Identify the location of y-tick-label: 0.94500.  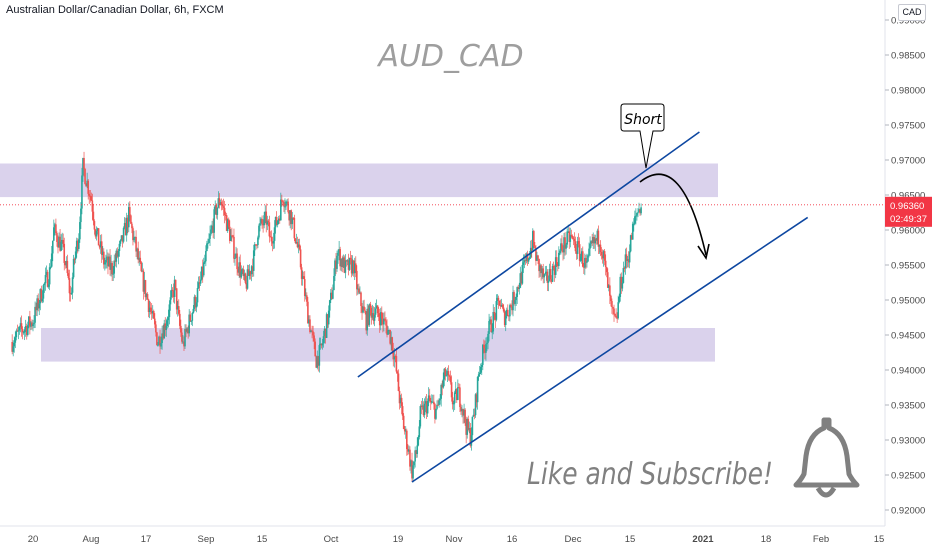
(908, 336).